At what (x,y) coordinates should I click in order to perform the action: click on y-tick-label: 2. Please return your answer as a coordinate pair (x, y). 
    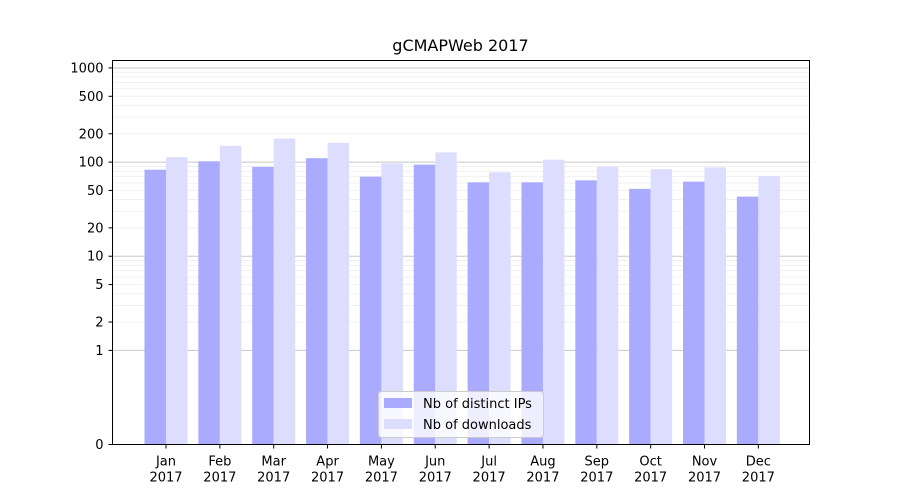
    Looking at the image, I should click on (99, 323).